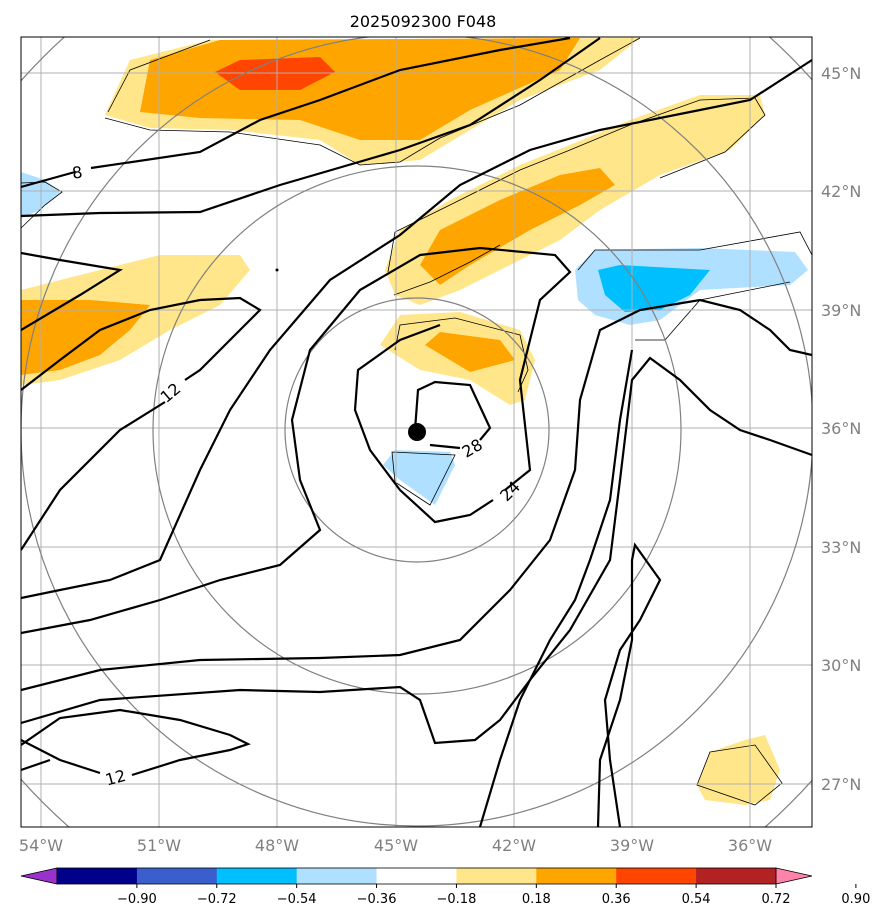 The image size is (882, 924). I want to click on positive-field-ne-core, so click(517, 226).